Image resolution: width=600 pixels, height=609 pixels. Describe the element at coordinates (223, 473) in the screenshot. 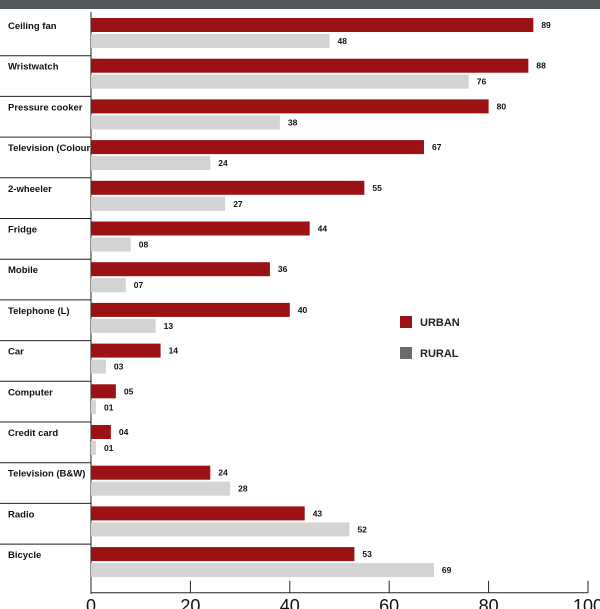

I see `value-label-urban: 24` at that location.